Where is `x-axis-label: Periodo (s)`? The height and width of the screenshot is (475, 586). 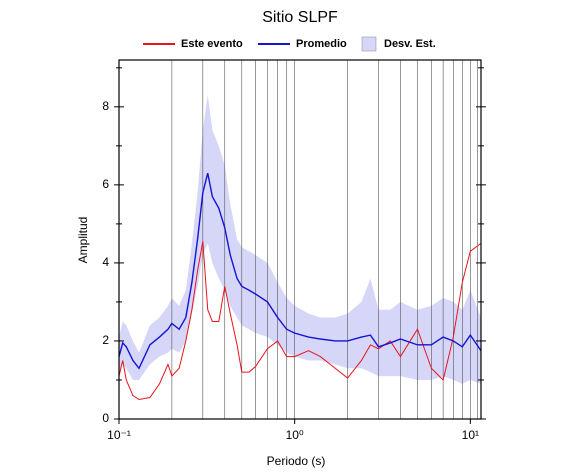 x-axis-label: Periodo (s) is located at coordinates (296, 461).